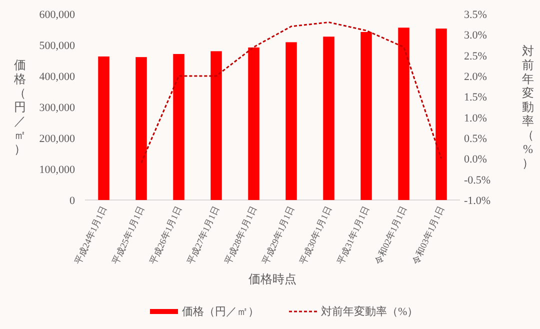 This screenshot has width=540, height=329. Describe the element at coordinates (57, 108) in the screenshot. I see `y-tick-label: 300,000` at that location.